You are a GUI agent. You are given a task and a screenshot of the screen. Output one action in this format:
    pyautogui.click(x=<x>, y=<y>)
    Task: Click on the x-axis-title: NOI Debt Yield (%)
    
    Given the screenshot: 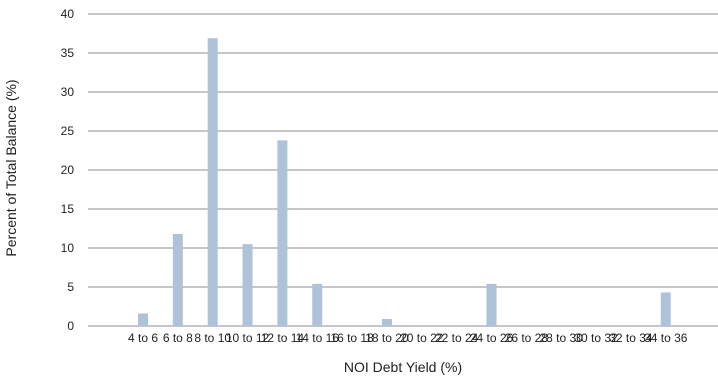 What is the action you would take?
    pyautogui.click(x=403, y=367)
    